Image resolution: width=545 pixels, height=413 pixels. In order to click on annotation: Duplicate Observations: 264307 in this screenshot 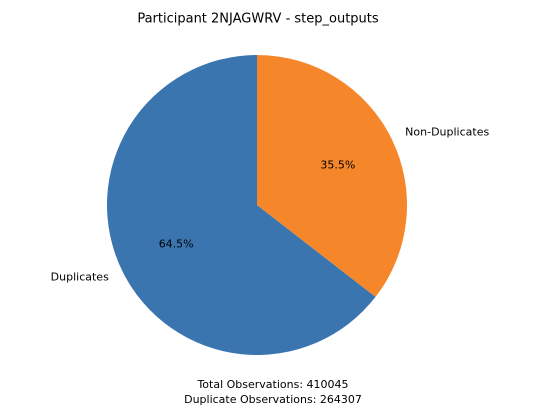, I will do `click(273, 399)`.